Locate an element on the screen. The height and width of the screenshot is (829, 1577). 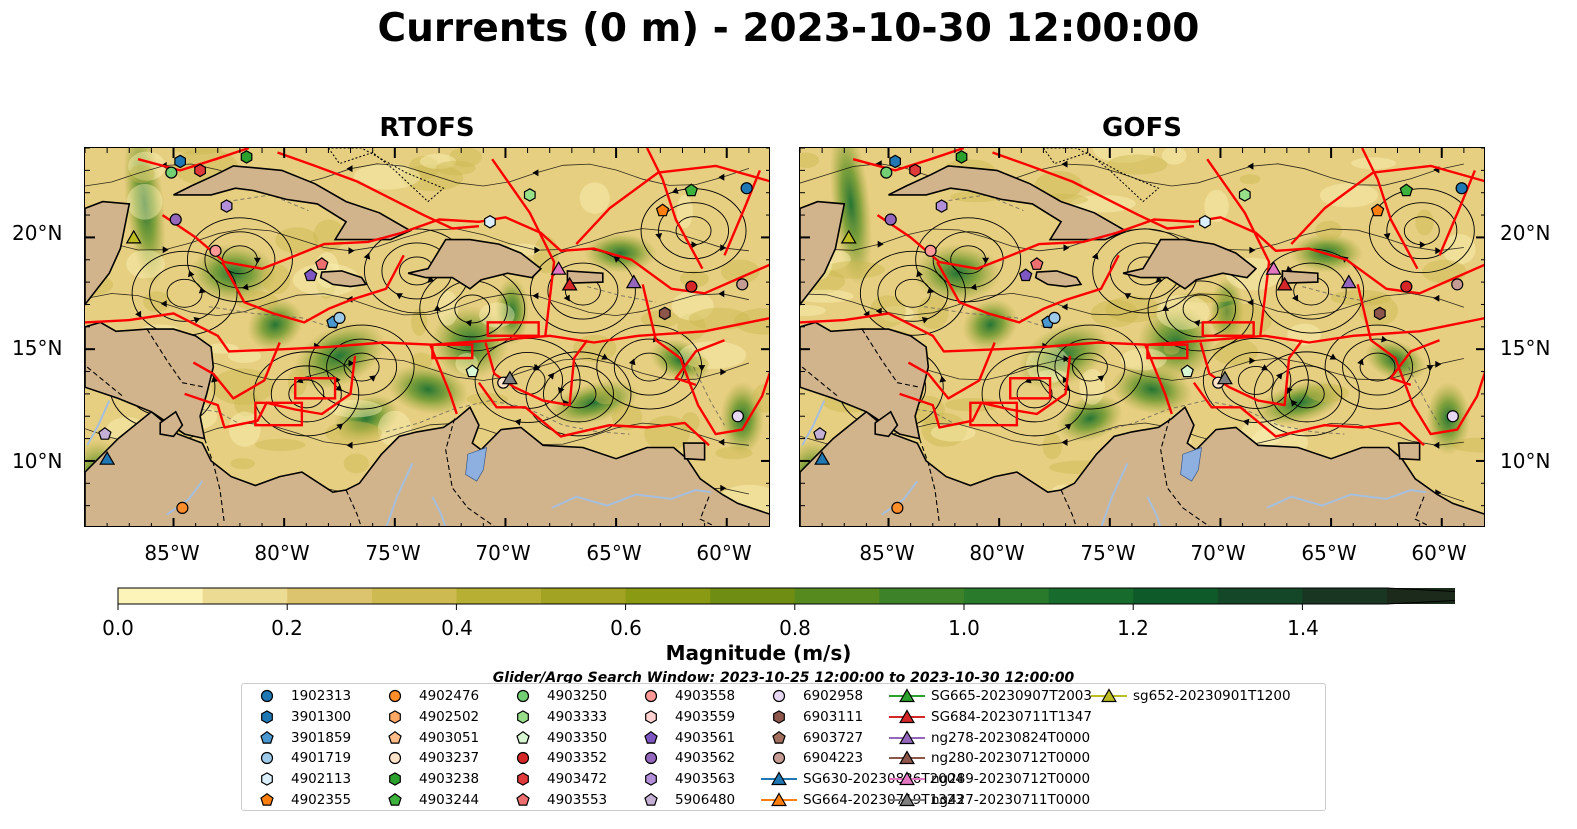
legend-entry: 4902476 is located at coordinates (427, 696).